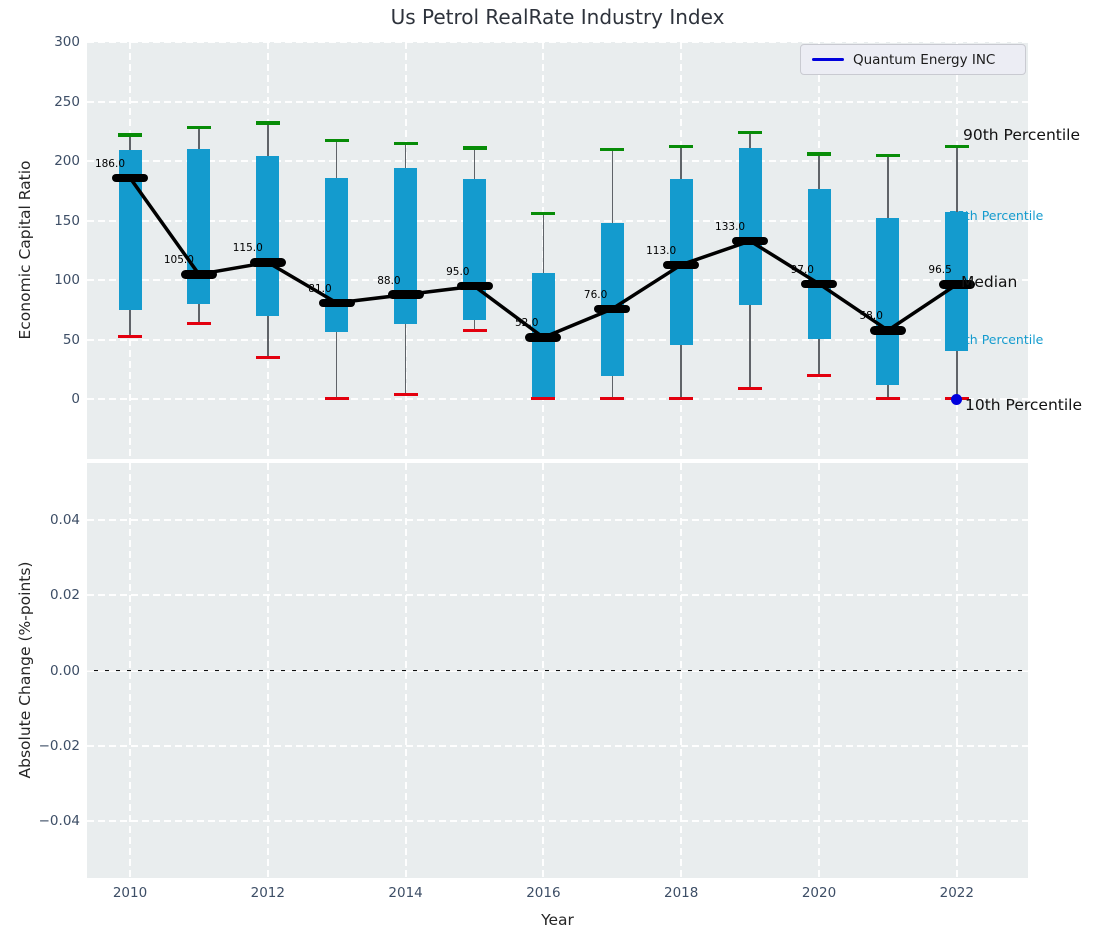 The width and height of the screenshot is (1098, 942). What do you see at coordinates (71, 339) in the screenshot?
I see `top-y-tick-label: 50` at bounding box center [71, 339].